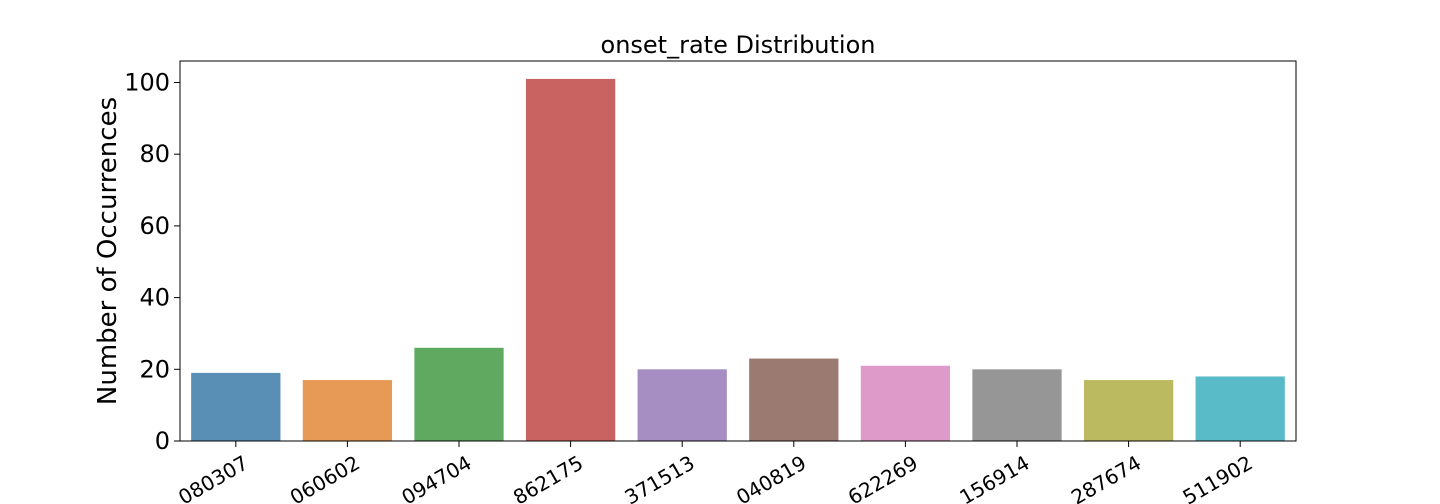  I want to click on x-tick-label: 094704, so click(436, 477).